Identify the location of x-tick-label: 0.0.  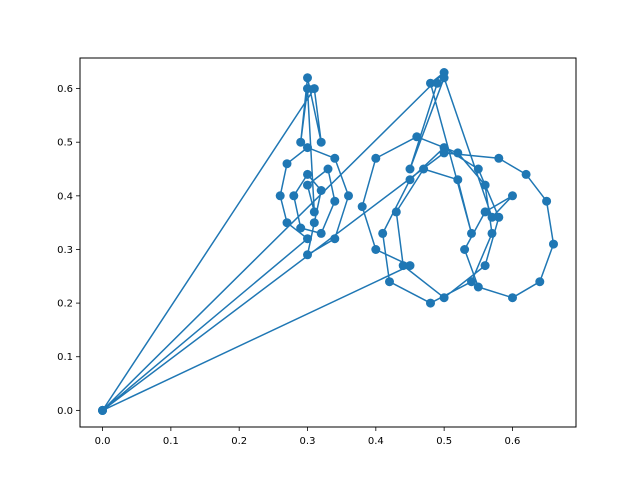
(103, 441).